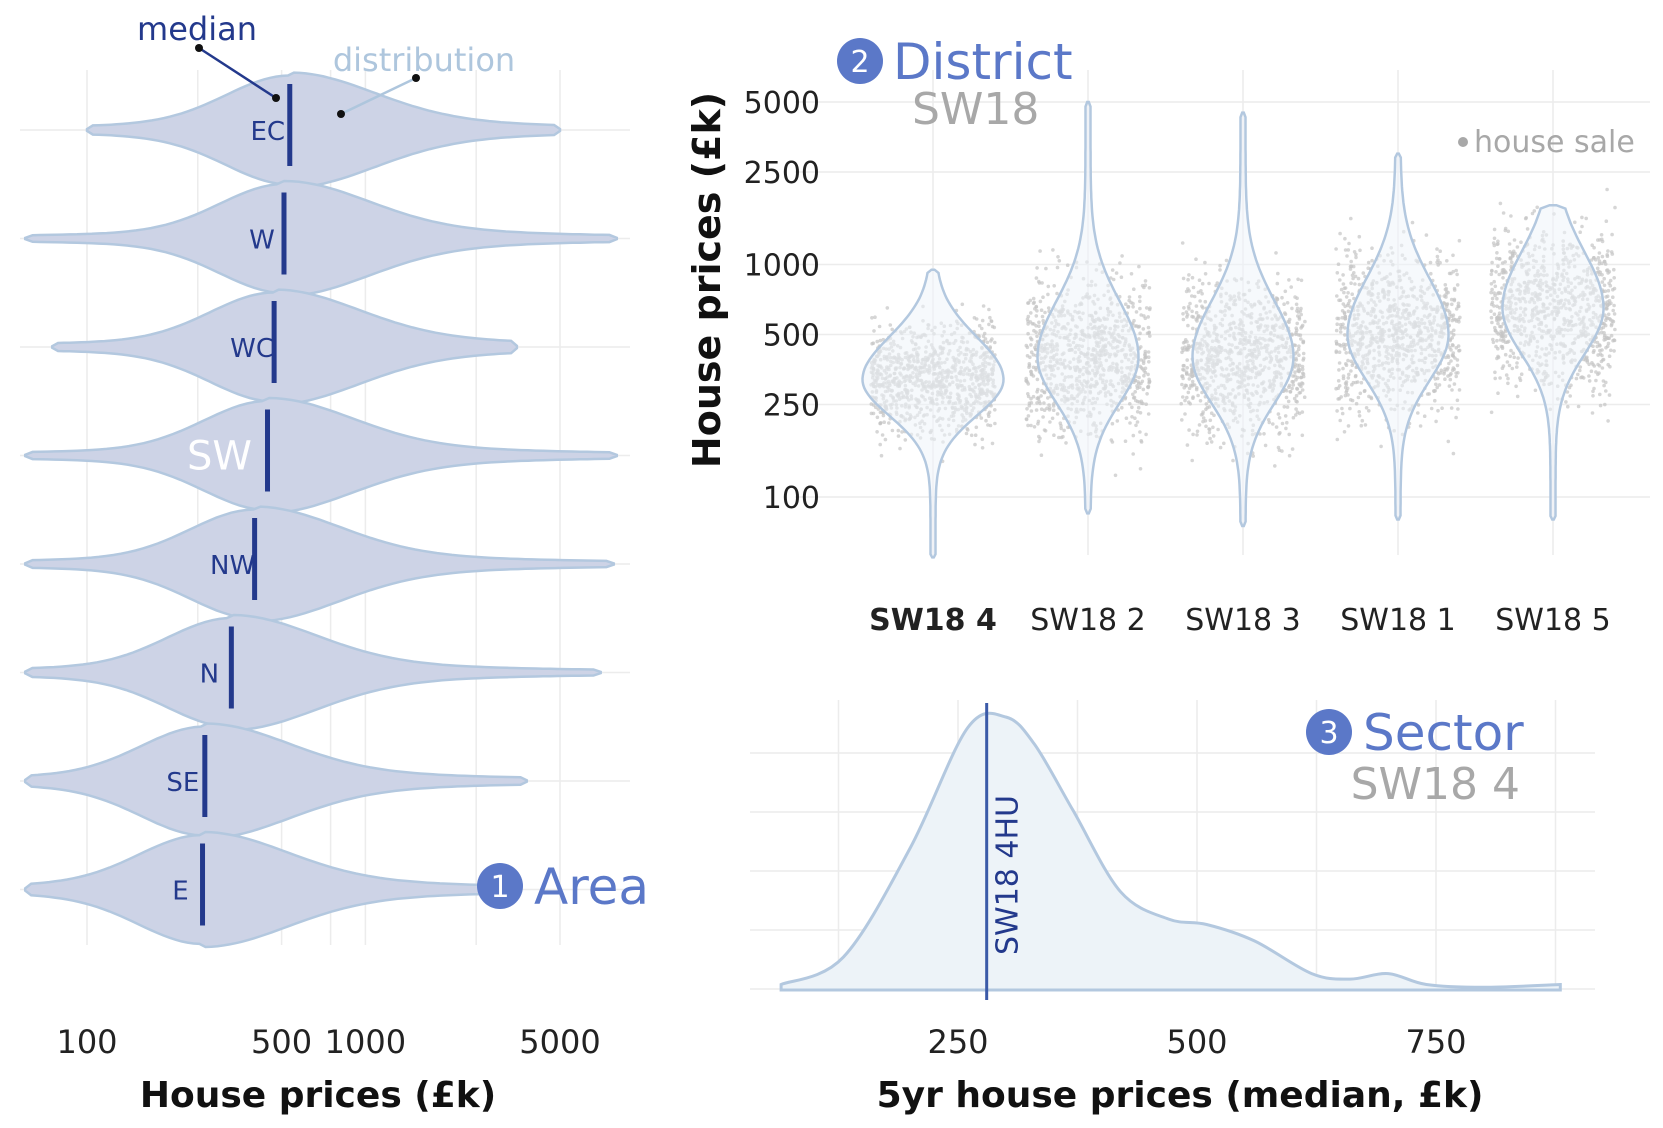 This screenshot has height=1128, width=1663. What do you see at coordinates (933, 620) in the screenshot?
I see `district-x-tick-label: SW18 4` at bounding box center [933, 620].